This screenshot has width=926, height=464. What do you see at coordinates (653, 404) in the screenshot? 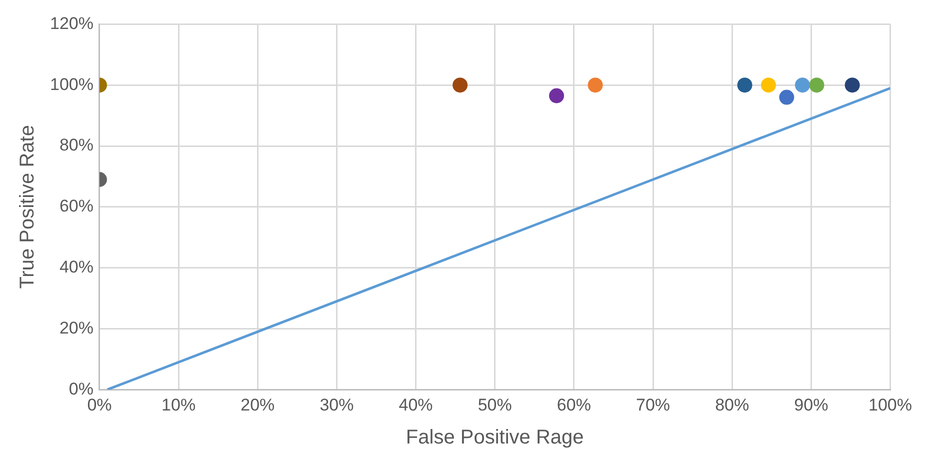
I see `x-tick-label: 70%` at bounding box center [653, 404].